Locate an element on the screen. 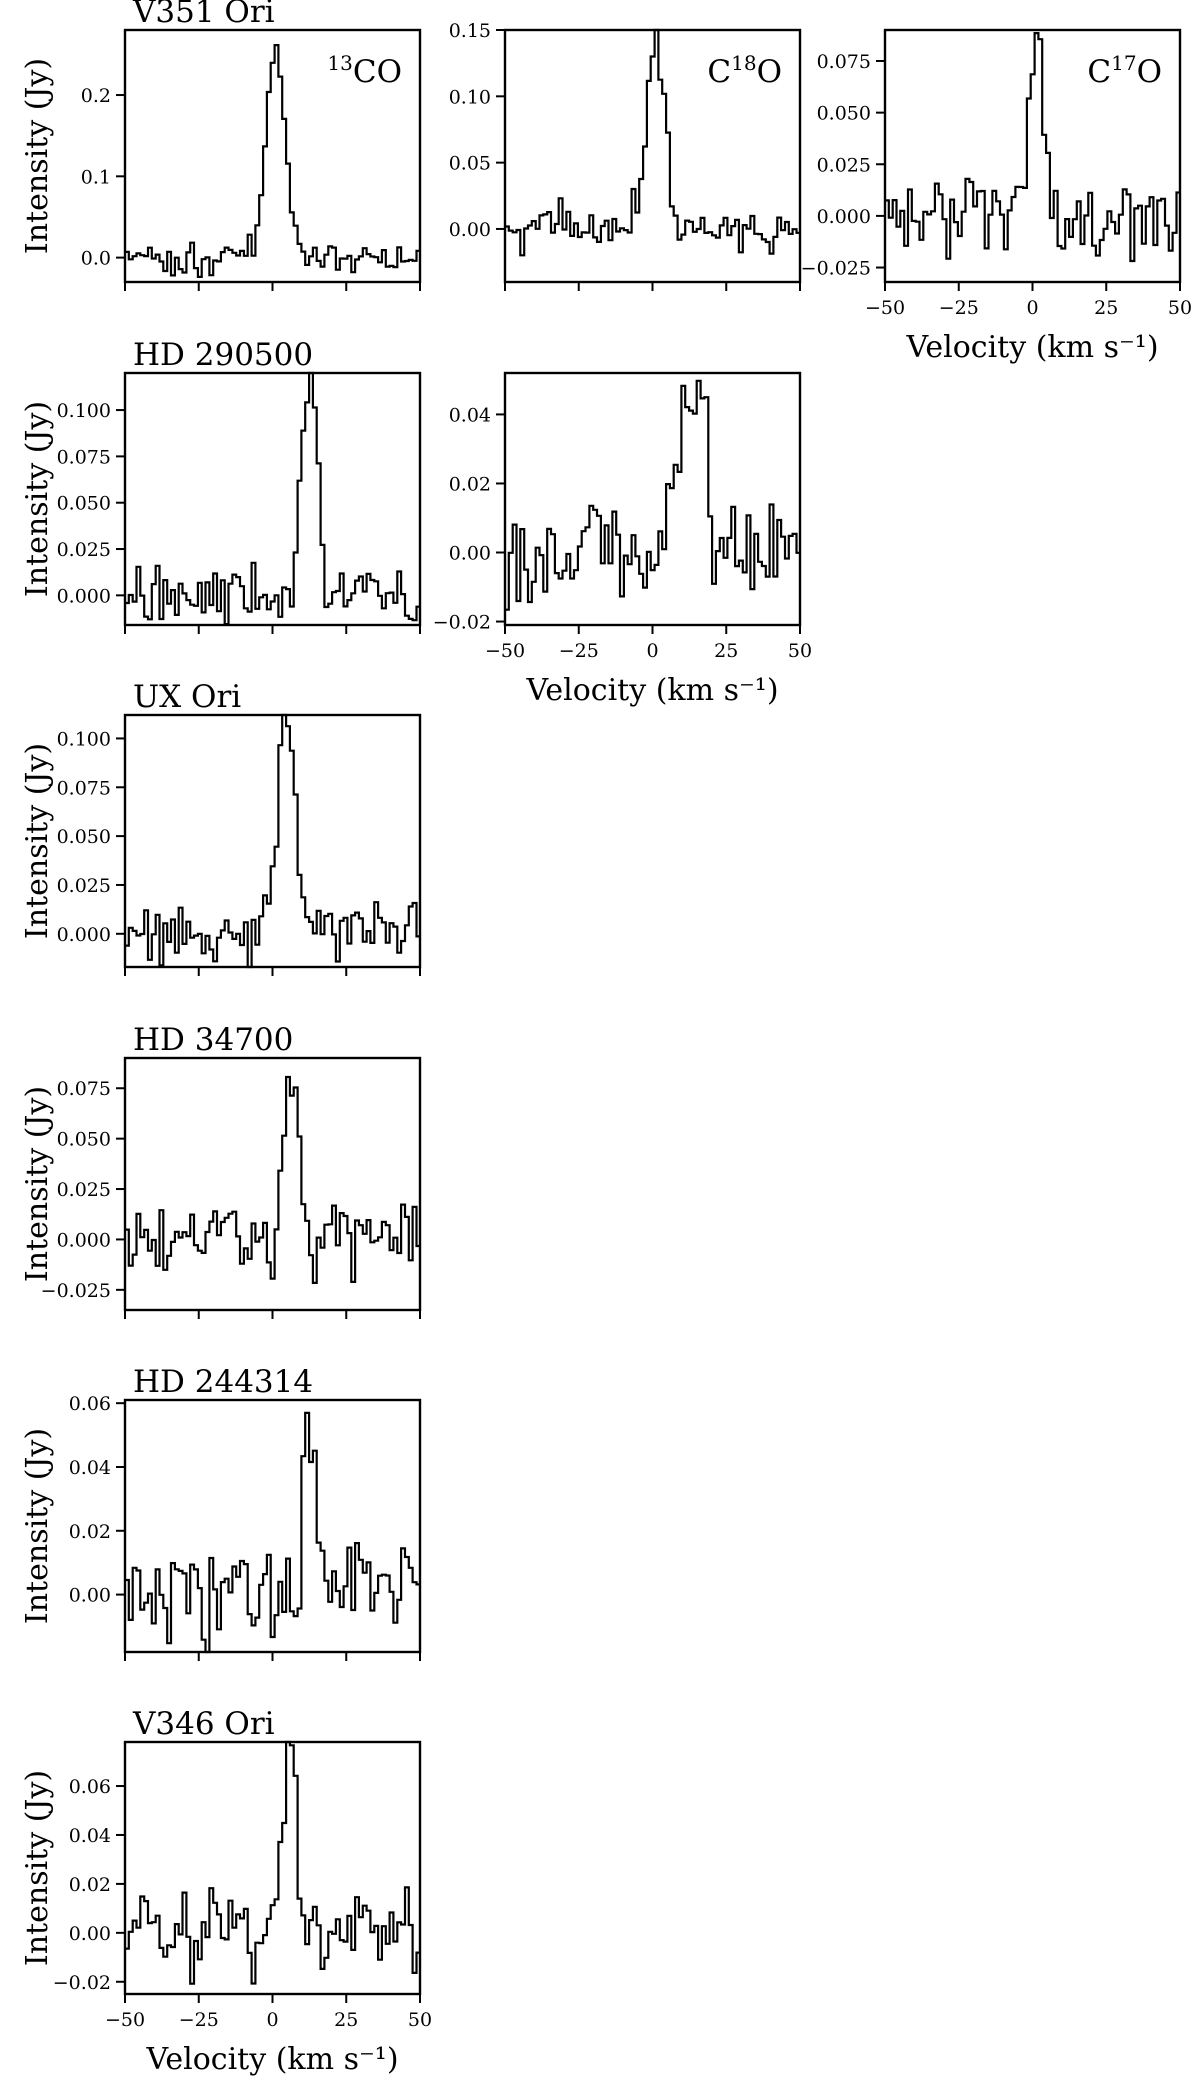  molecule-text: O is located at coordinates (1149, 72).